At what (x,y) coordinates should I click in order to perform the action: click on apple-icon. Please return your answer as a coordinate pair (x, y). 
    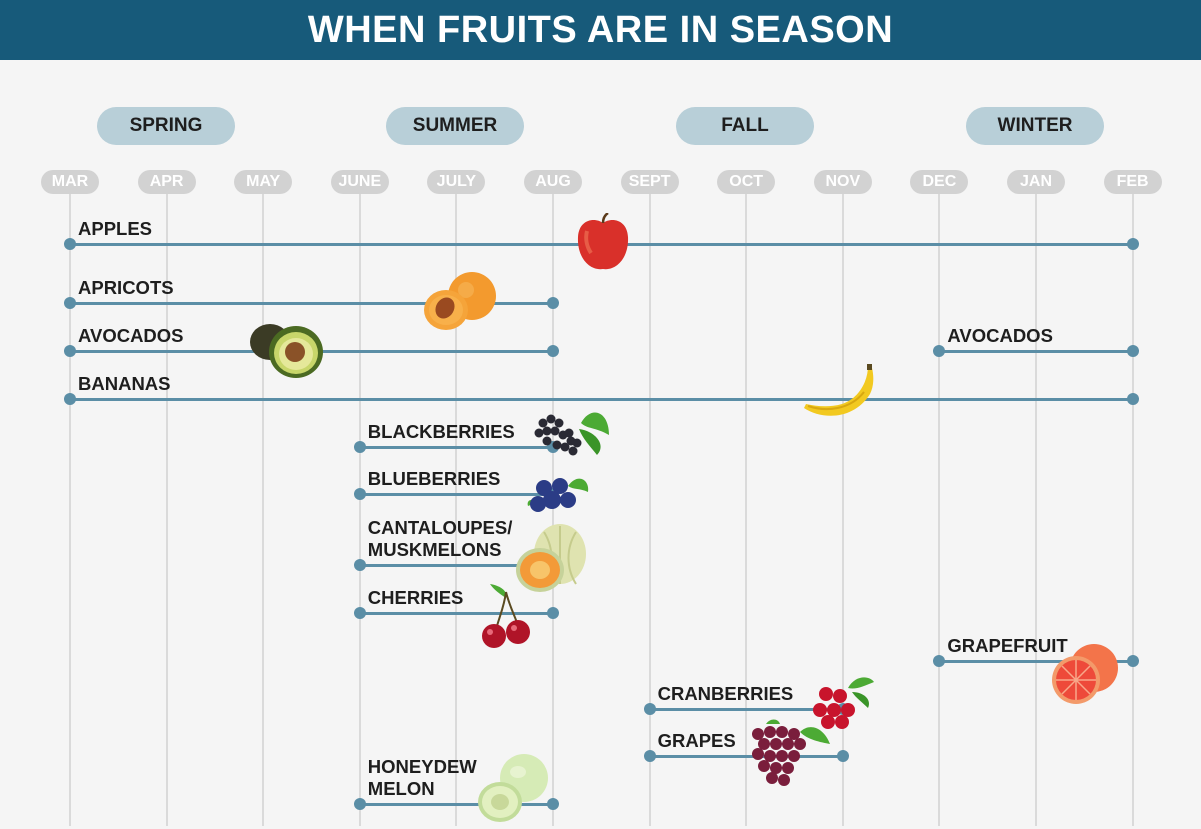
    Looking at the image, I should click on (603, 245).